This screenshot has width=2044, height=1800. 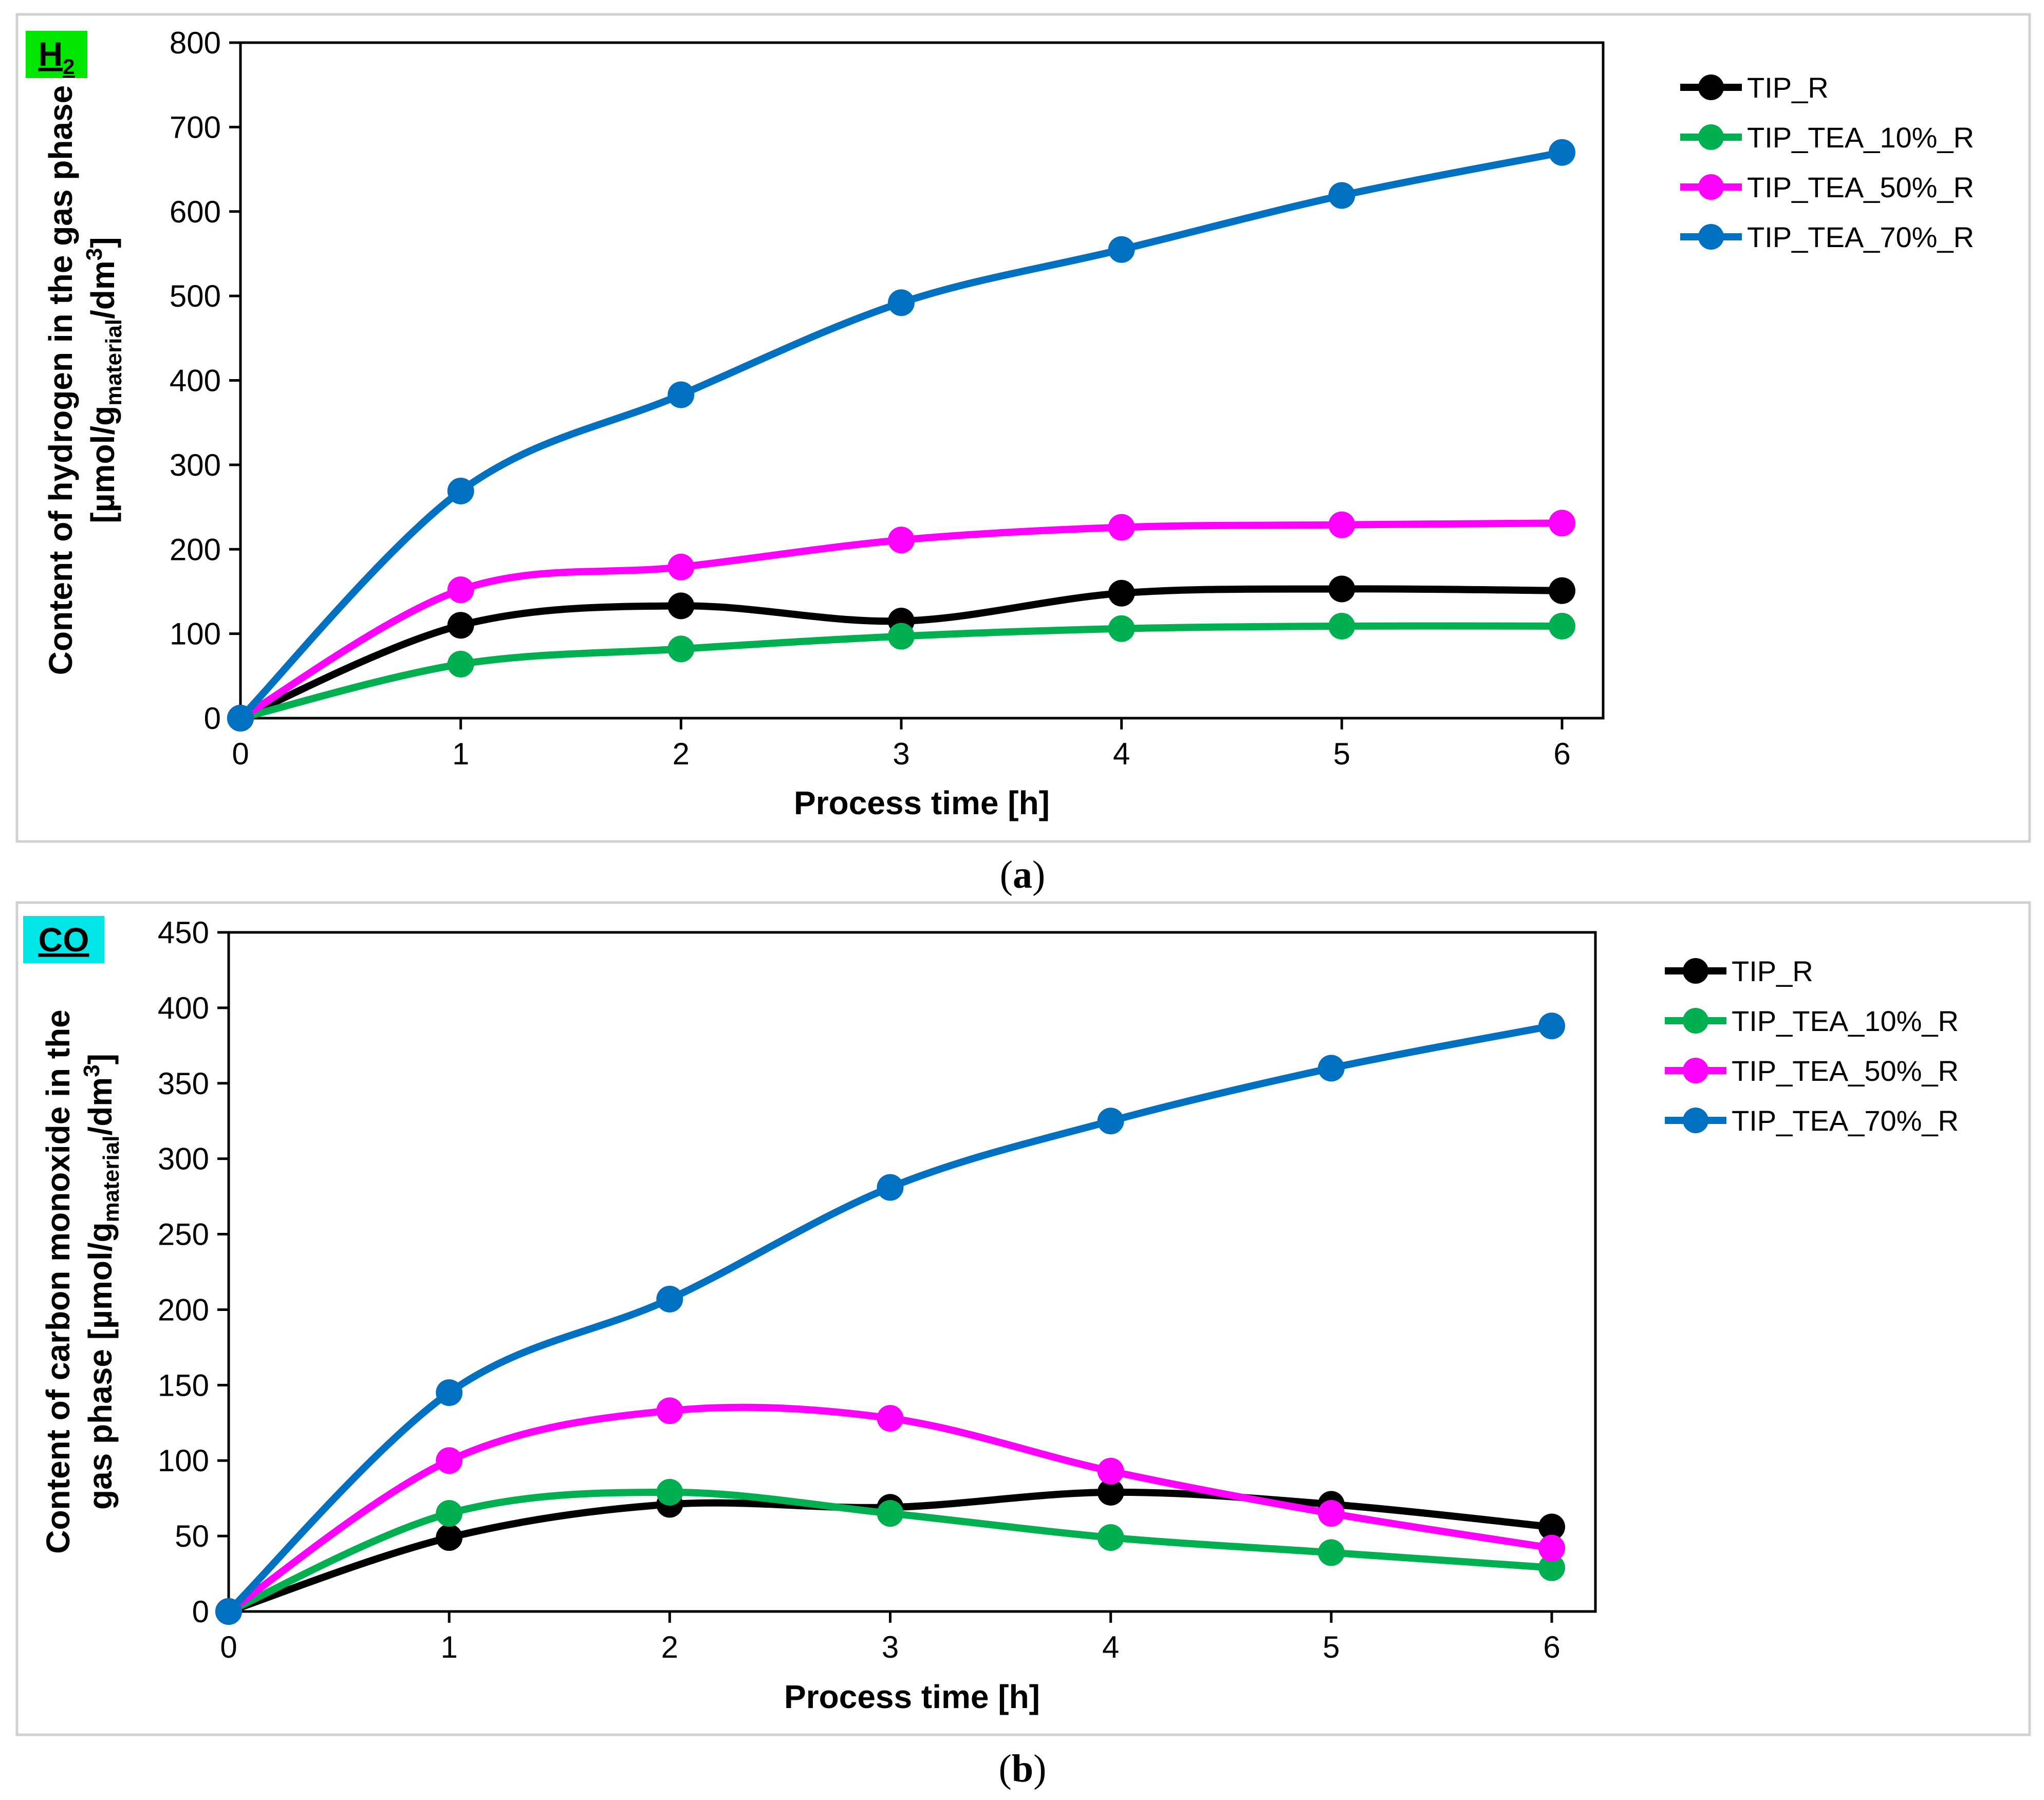 I want to click on x-tick-label: 1, so click(x=448, y=1647).